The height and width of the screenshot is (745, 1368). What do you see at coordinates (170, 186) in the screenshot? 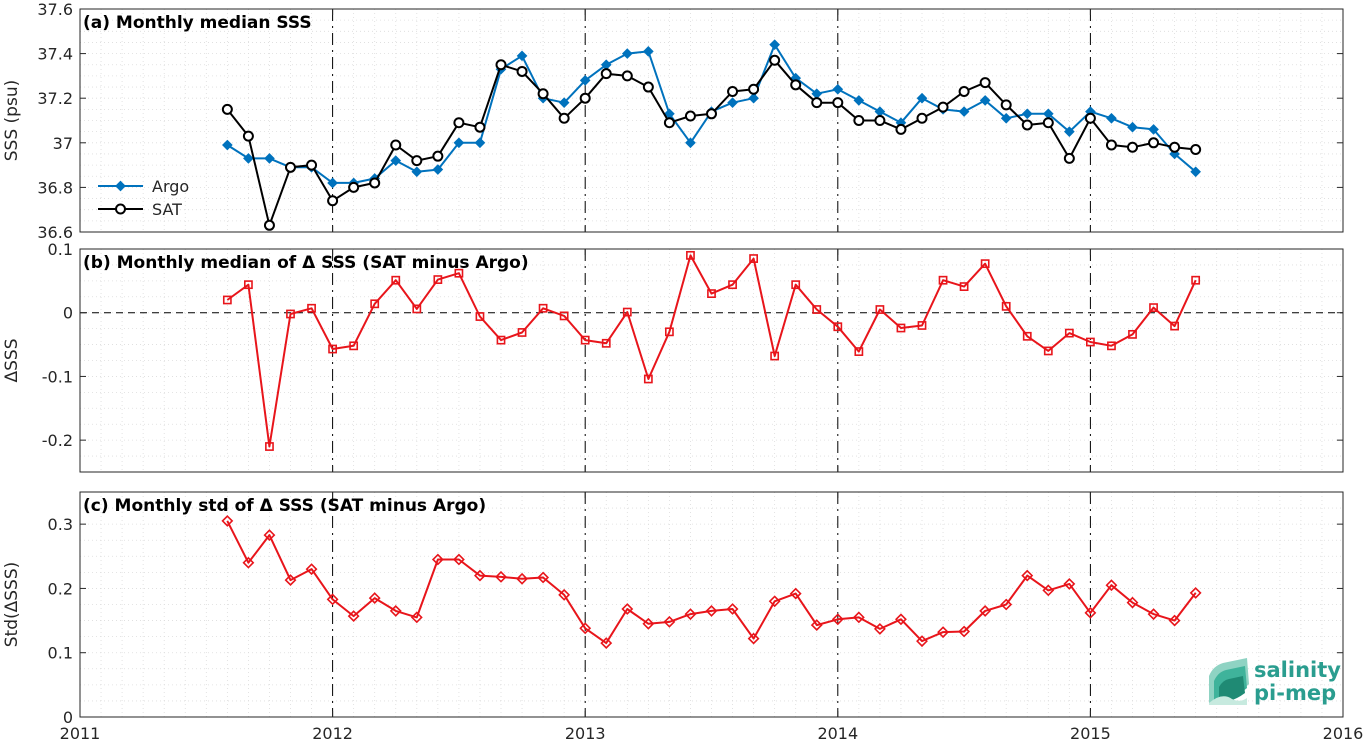
I see `legend-label: Argo` at bounding box center [170, 186].